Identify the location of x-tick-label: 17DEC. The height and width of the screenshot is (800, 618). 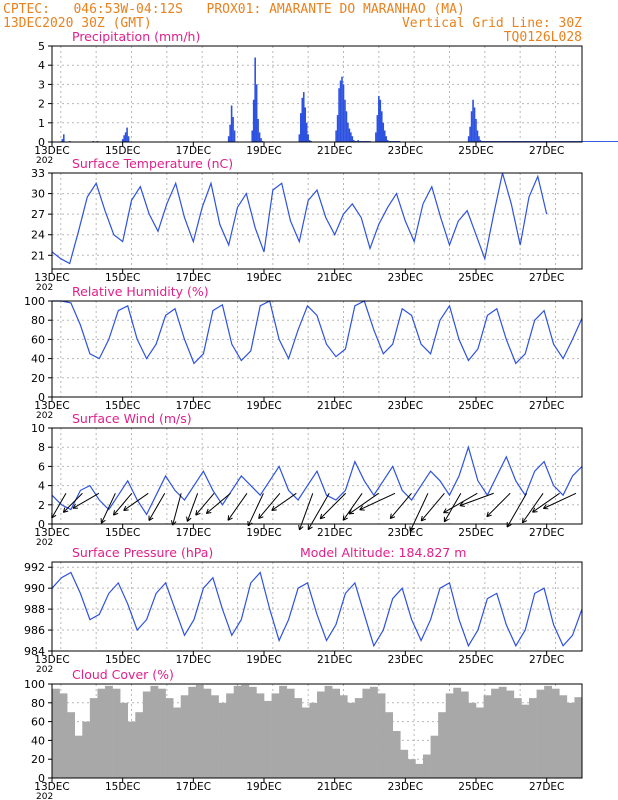
(193, 406).